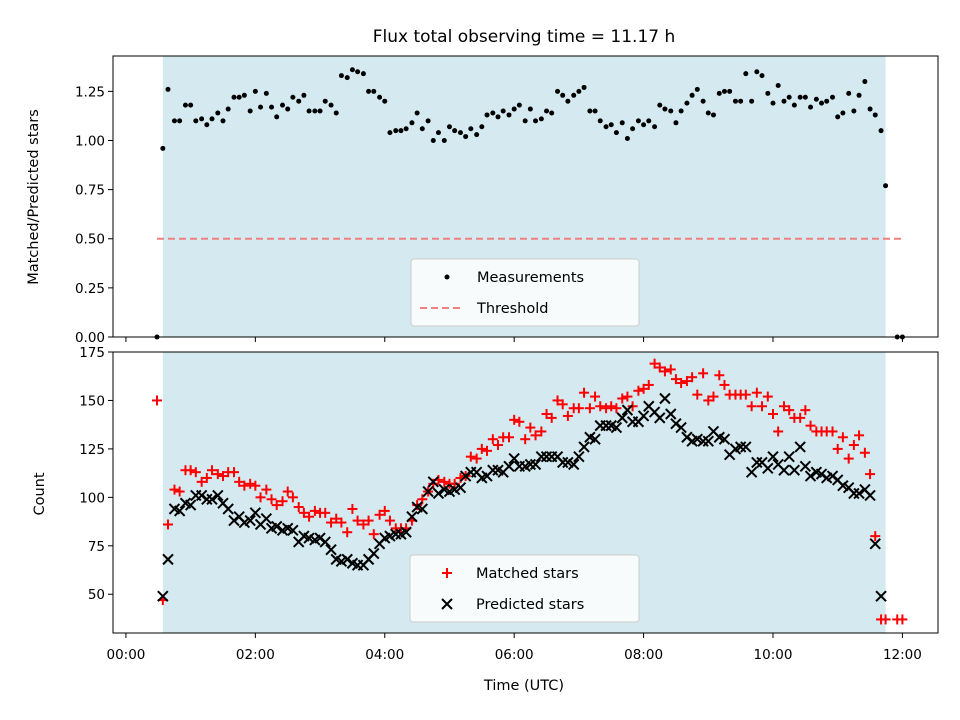 This screenshot has height=720, width=960. I want to click on y-tick-label: 0.25, so click(90, 289).